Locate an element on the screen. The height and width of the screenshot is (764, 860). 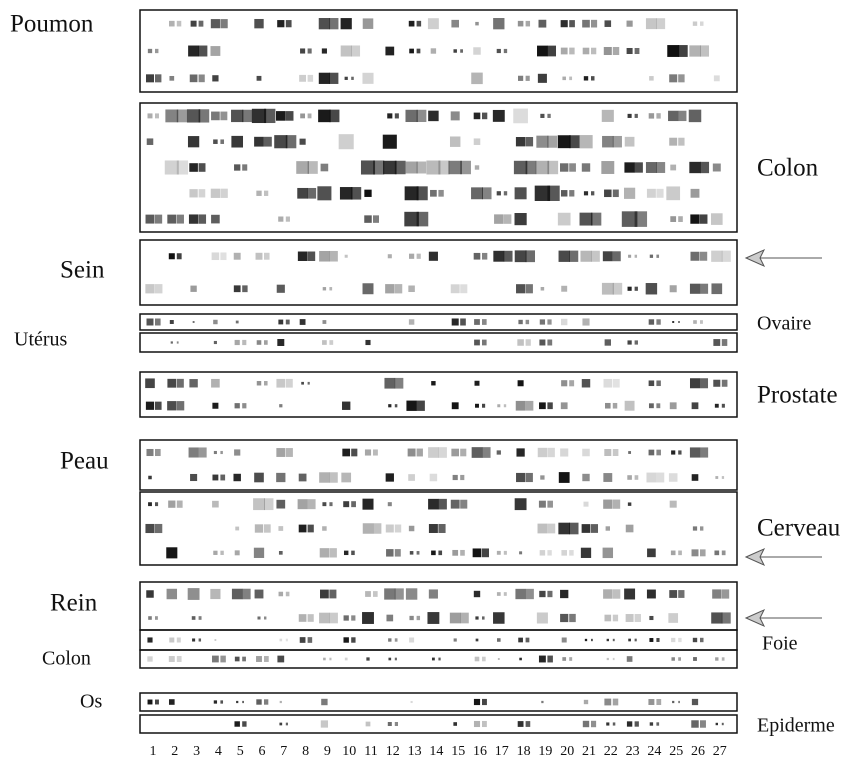
column-number: 12 is located at coordinates (393, 751).